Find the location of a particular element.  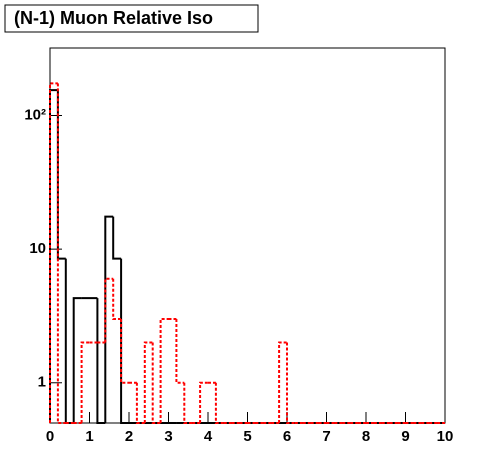

x-tick-label: 5 is located at coordinates (247, 436).